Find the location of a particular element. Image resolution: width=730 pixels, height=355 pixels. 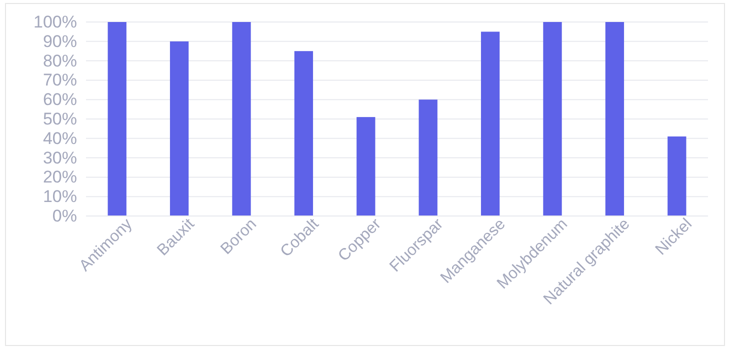

y-tick-label: 60% is located at coordinates (59, 100).